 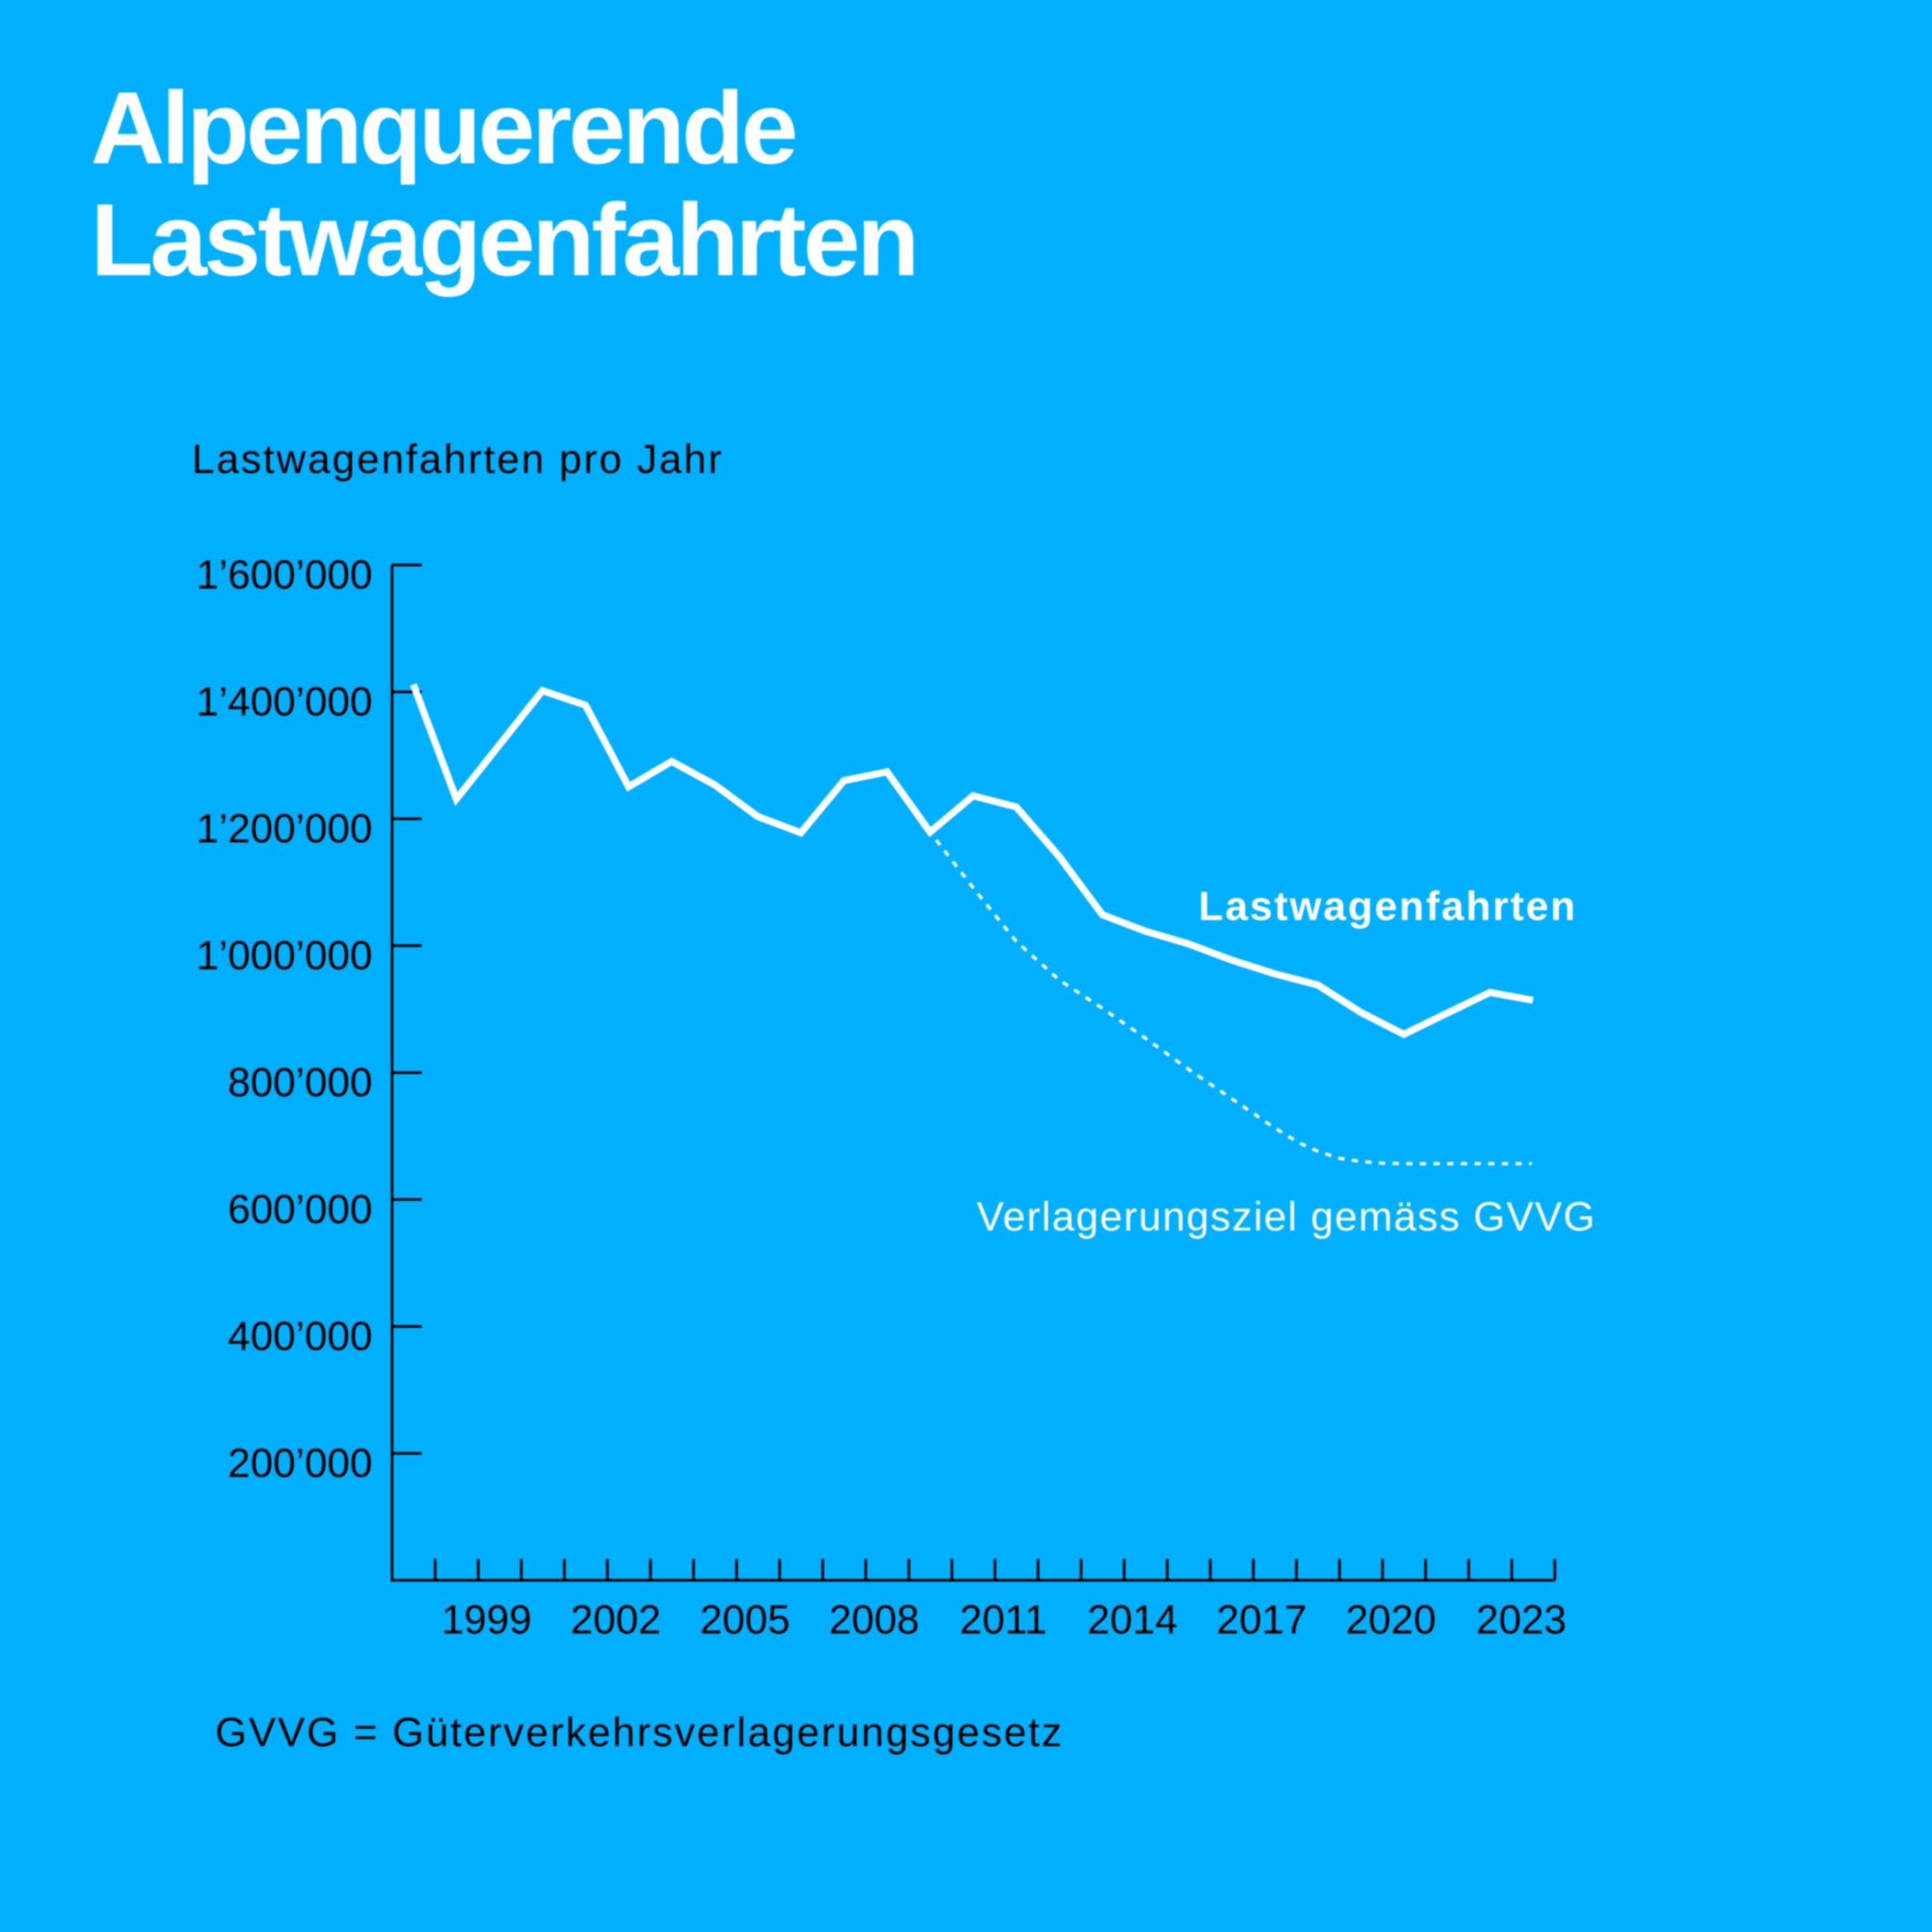 I want to click on svg-text: 1’600’000, so click(x=284, y=574).